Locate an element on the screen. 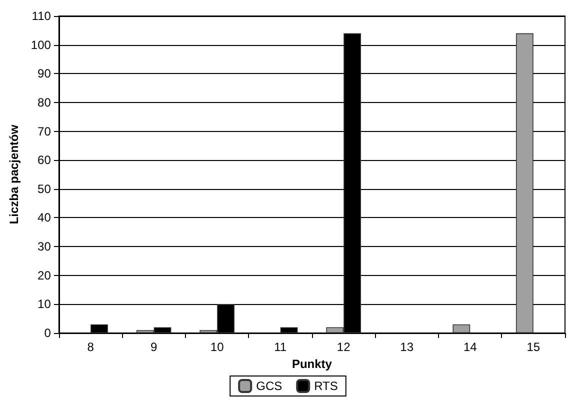 The width and height of the screenshot is (576, 402). y-tick-label: 40 is located at coordinates (45, 217).